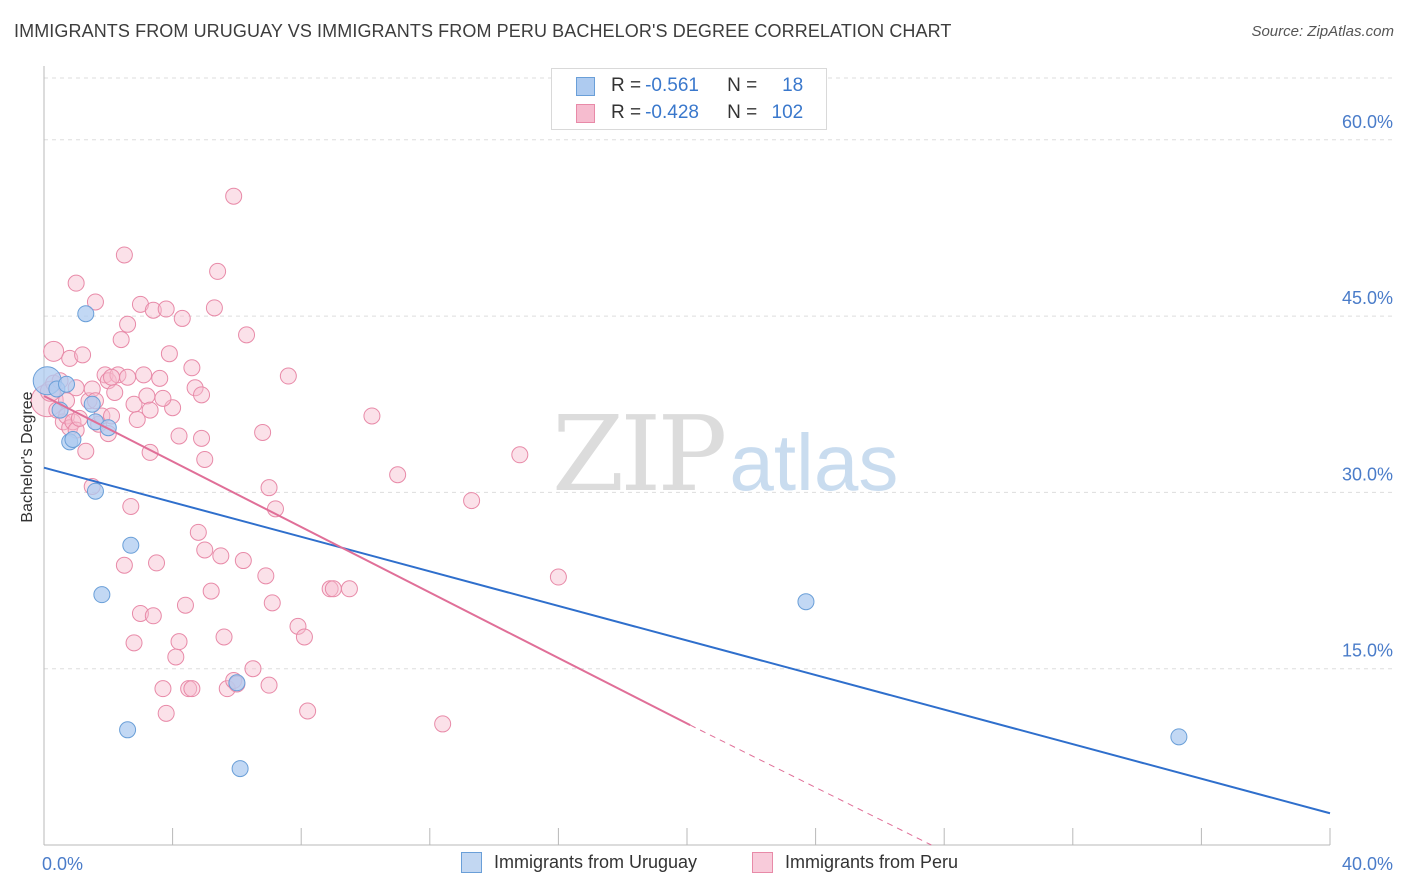 This screenshot has height=892, width=1406. Describe the element at coordinates (62, 864) in the screenshot. I see `x-tick-label-0: 0.0%` at that location.